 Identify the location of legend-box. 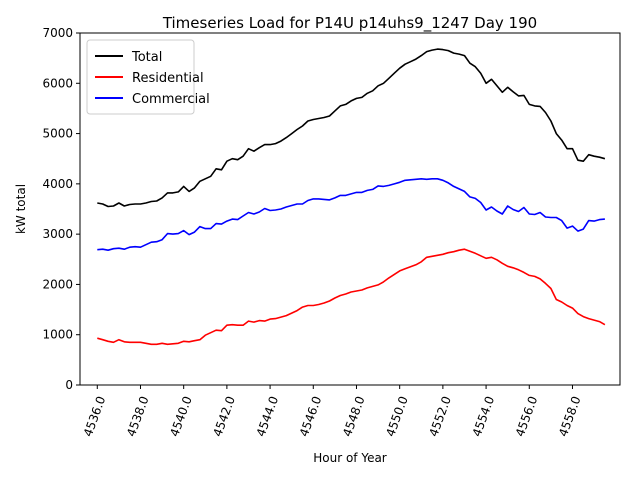
(140, 77).